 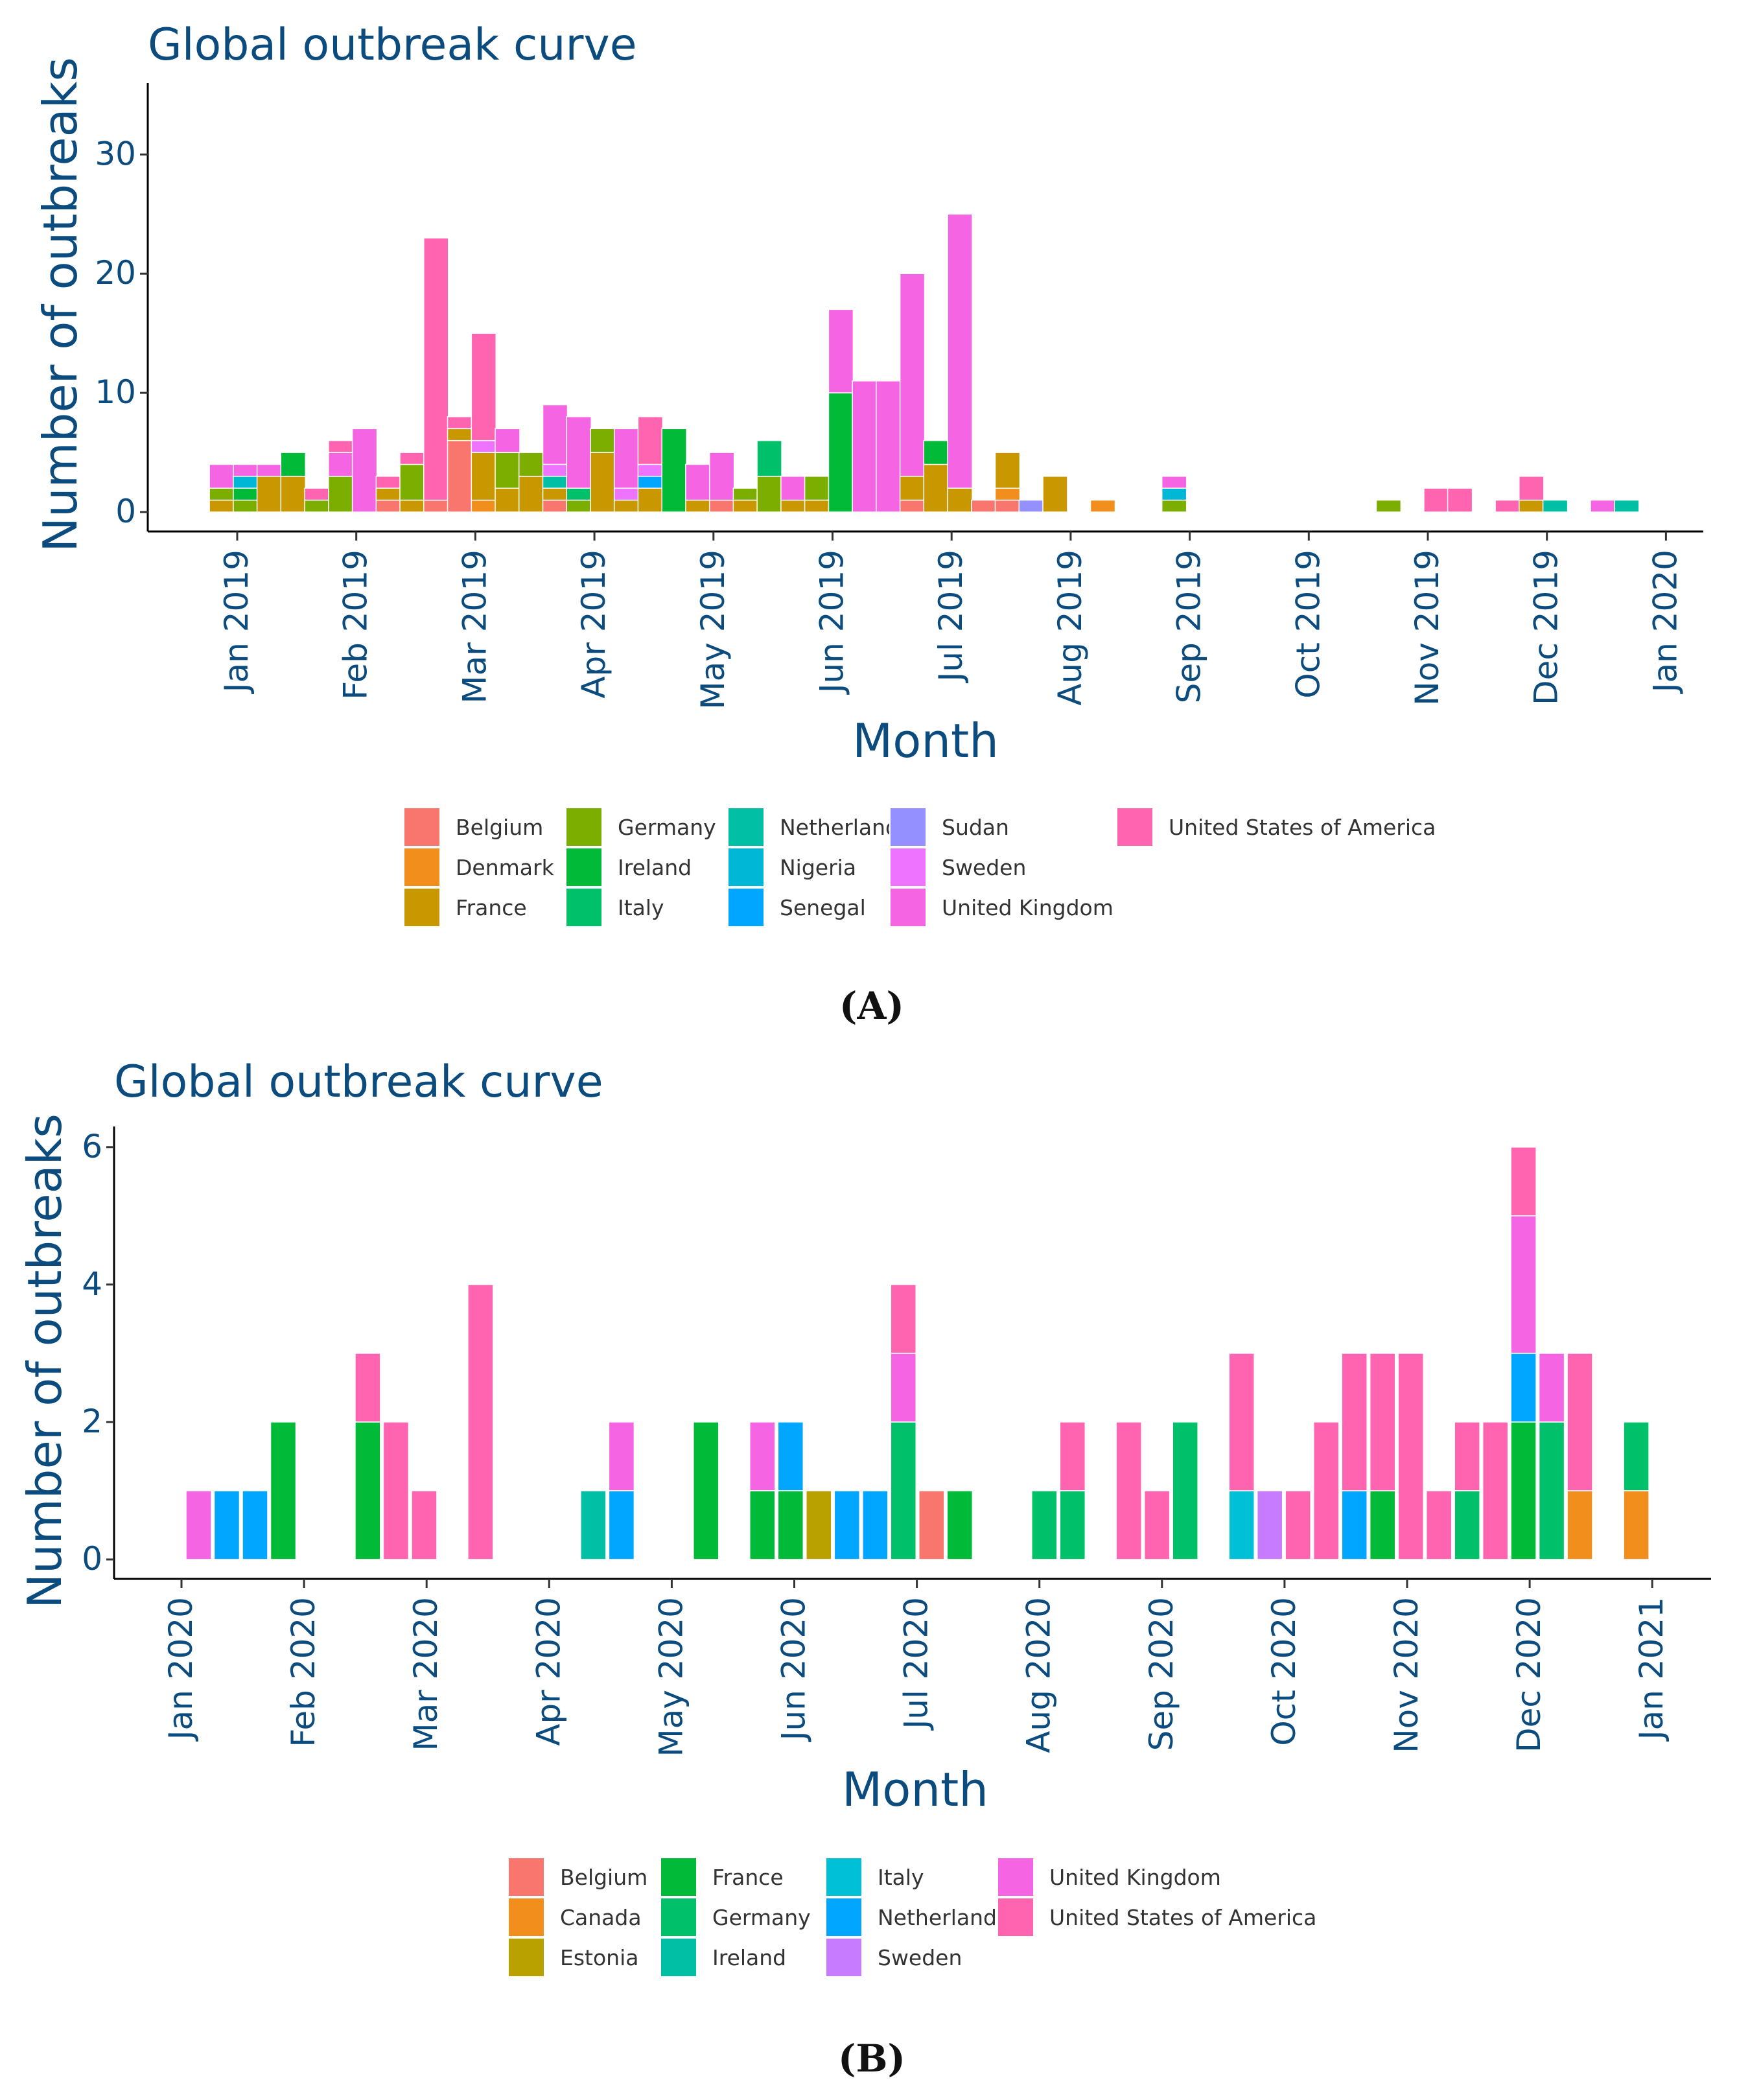 What do you see at coordinates (1303, 827) in the screenshot?
I see `legend-label-united-states-of-america: United States of America` at bounding box center [1303, 827].